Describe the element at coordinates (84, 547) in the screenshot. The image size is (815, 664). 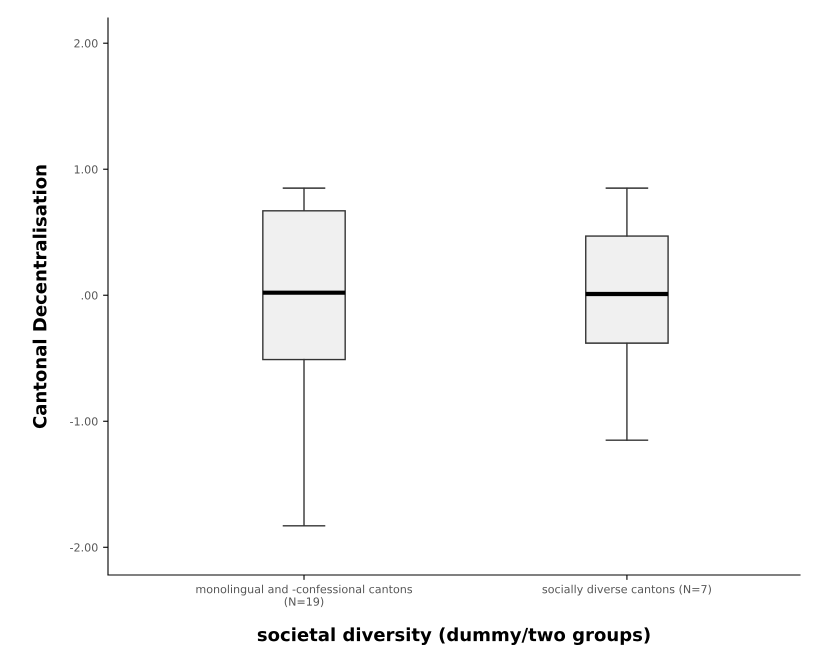
I see `y-tick-label: -2.00` at that location.